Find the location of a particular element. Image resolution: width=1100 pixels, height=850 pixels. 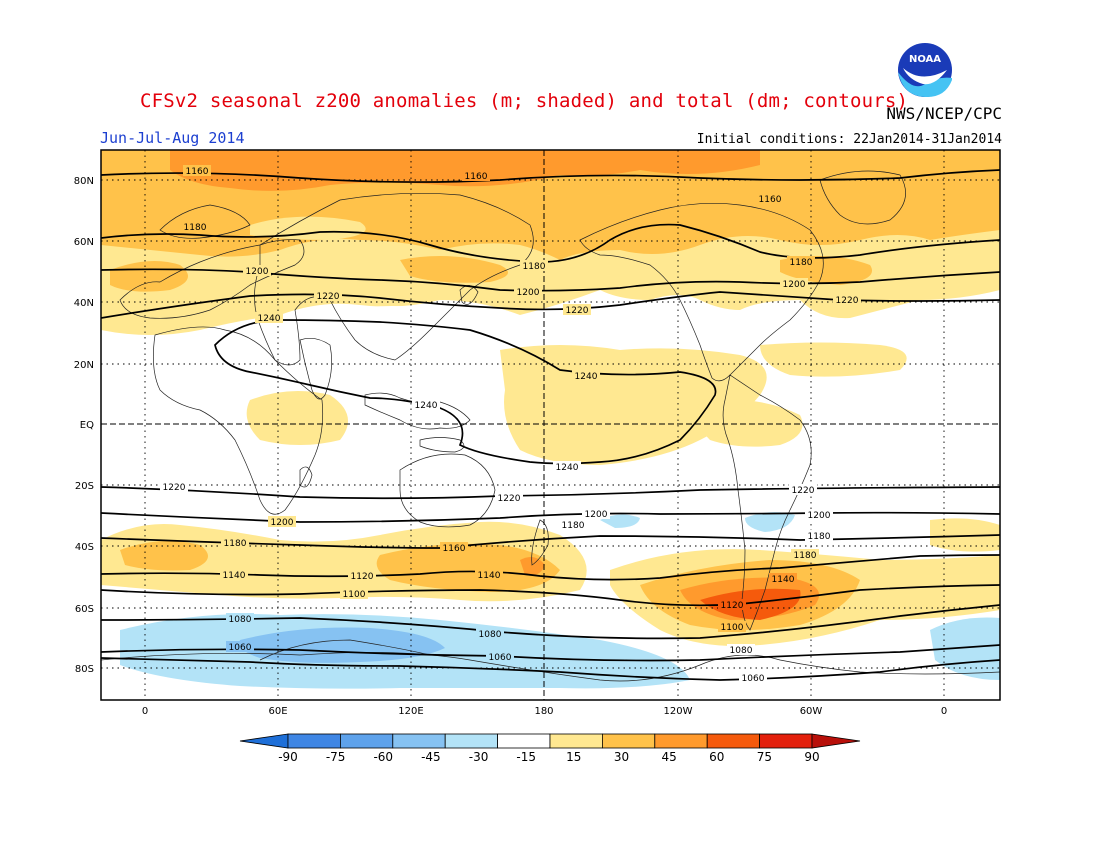

colorbar-tick-label: 75 is located at coordinates (764, 757).